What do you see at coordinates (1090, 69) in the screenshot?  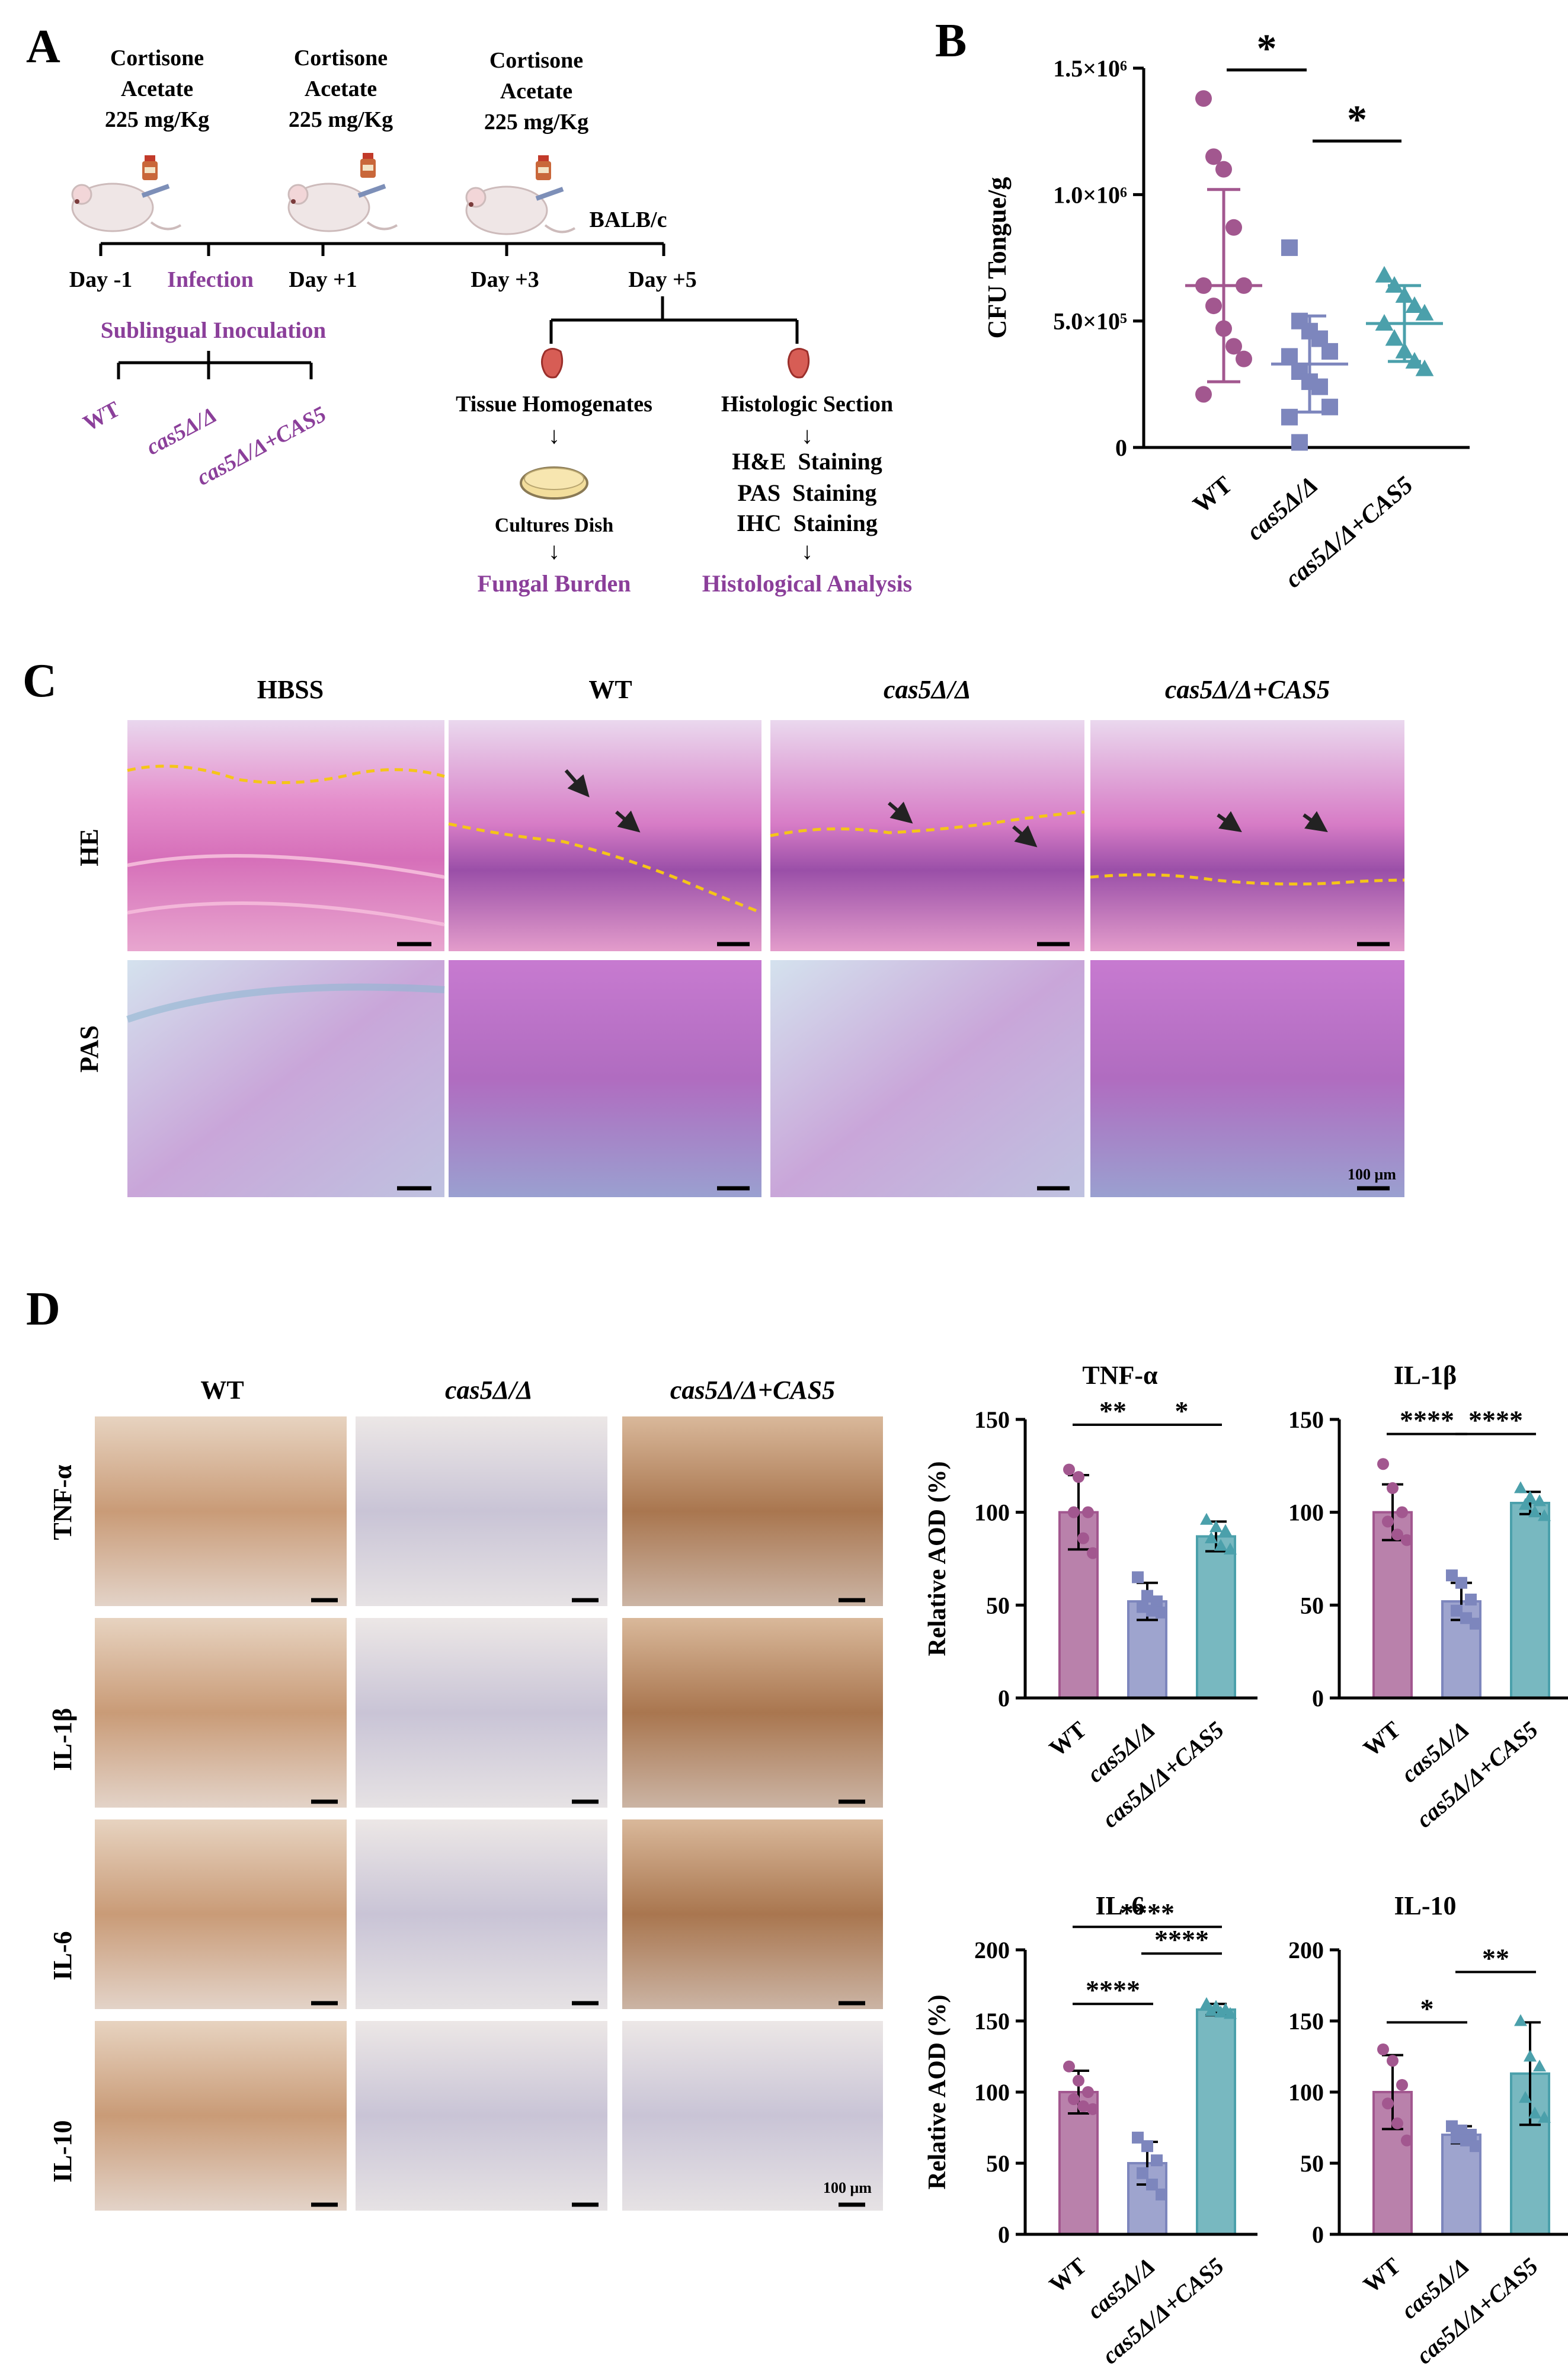 I see `y-tick-label: 1.5×10⁶` at bounding box center [1090, 69].